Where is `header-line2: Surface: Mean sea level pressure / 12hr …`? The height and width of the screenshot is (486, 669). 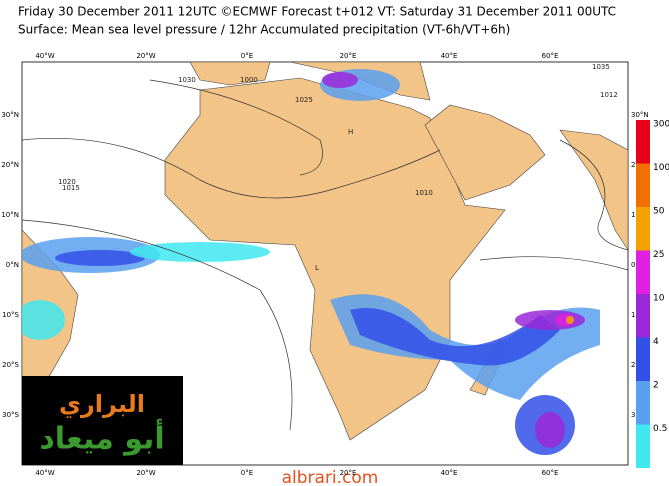
header-line2: Surface: Mean sea level pressure / 12hr … is located at coordinates (264, 30).